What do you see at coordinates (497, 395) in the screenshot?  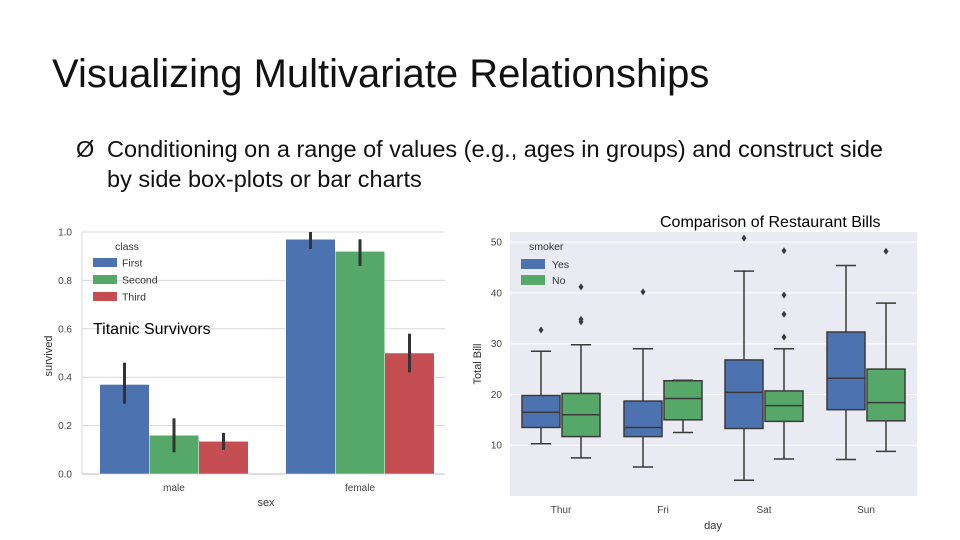 I see `box-y-tick-label: 20` at bounding box center [497, 395].